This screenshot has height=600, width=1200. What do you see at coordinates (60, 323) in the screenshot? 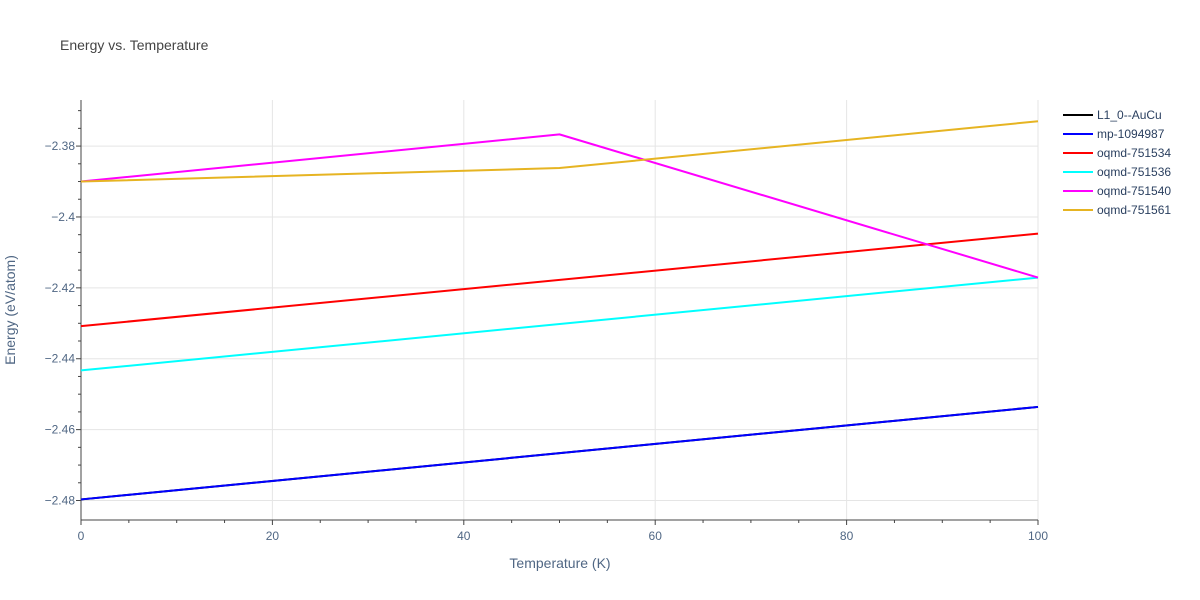
I see `y-tick-labels: −2.48 −2.46 −2.44 −2.42 −2.4 −2.38` at bounding box center [60, 323].